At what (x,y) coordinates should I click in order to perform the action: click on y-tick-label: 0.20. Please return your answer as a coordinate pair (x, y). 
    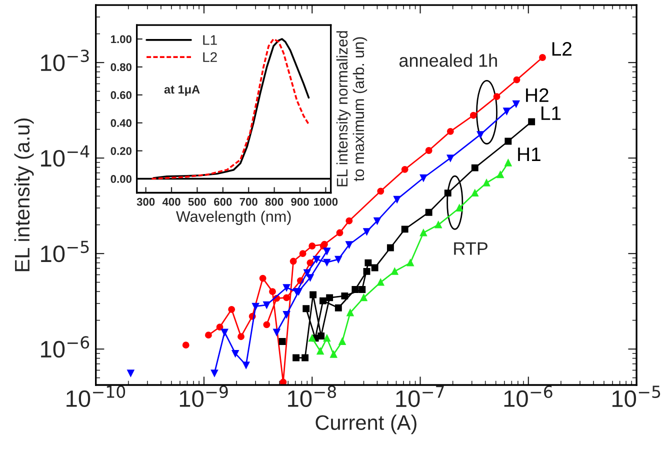
    Looking at the image, I should click on (121, 151).